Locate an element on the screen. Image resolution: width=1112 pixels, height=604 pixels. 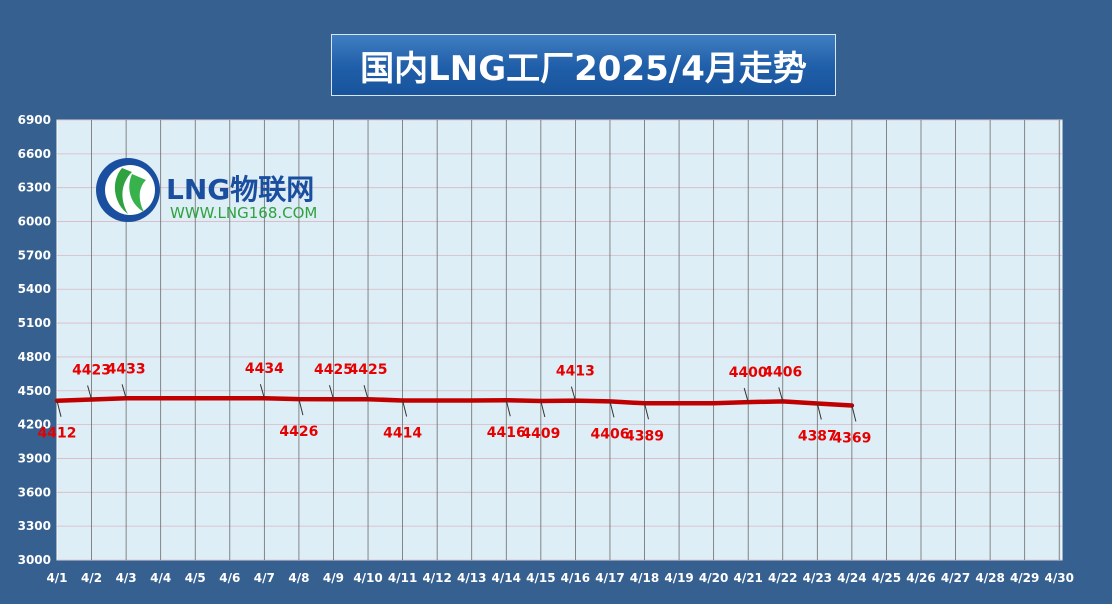
data-label: 4412 is located at coordinates (57, 434).